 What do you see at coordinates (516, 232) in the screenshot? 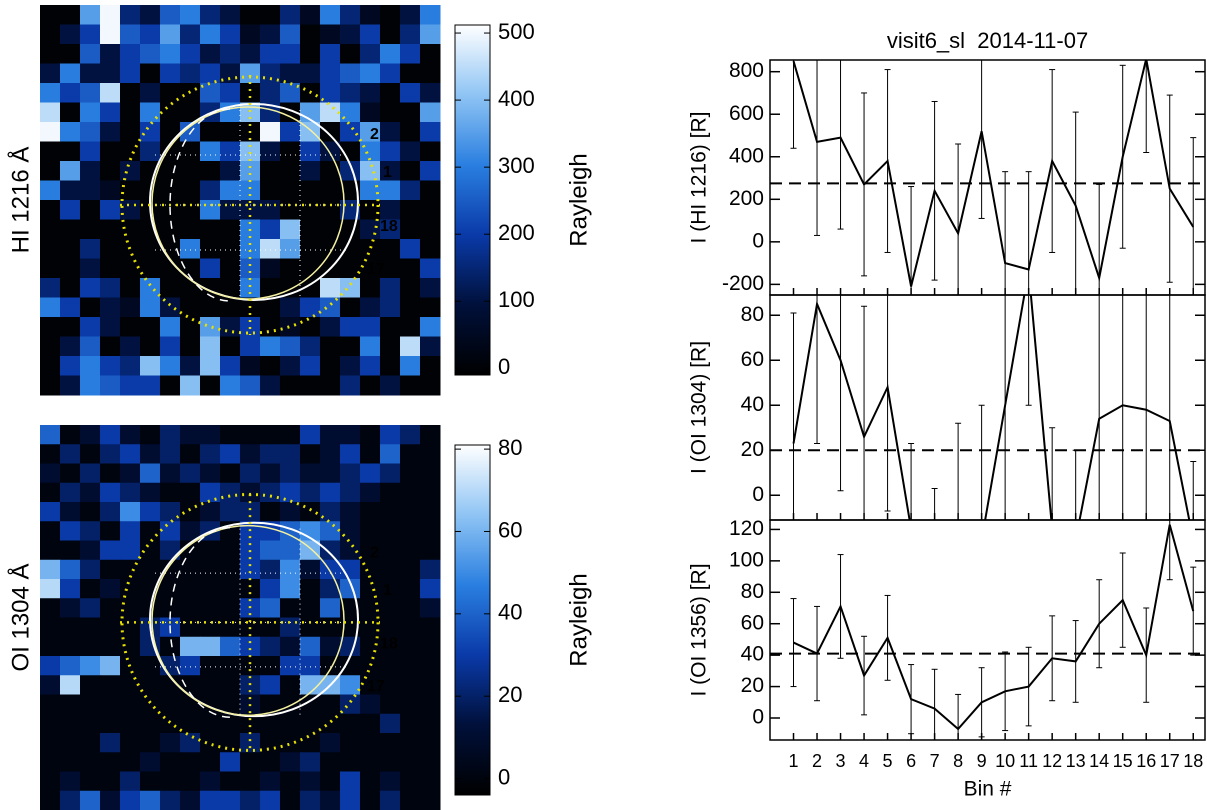
I see `colorbar-tick-label: 200` at bounding box center [516, 232].